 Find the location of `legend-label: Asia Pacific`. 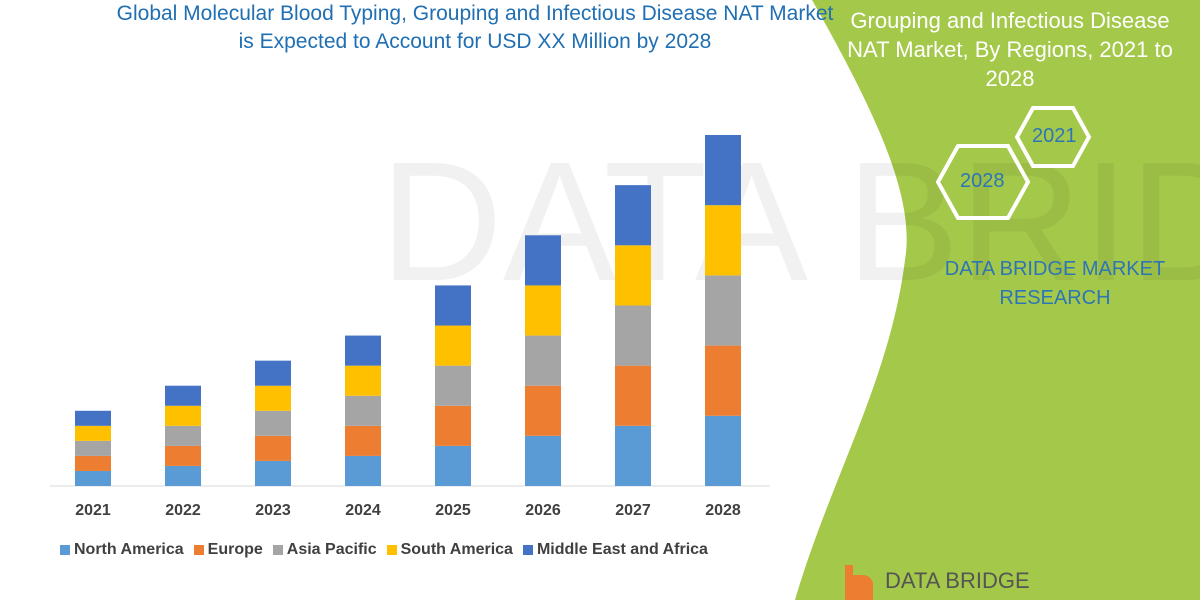

legend-label: Asia Pacific is located at coordinates (331, 549).